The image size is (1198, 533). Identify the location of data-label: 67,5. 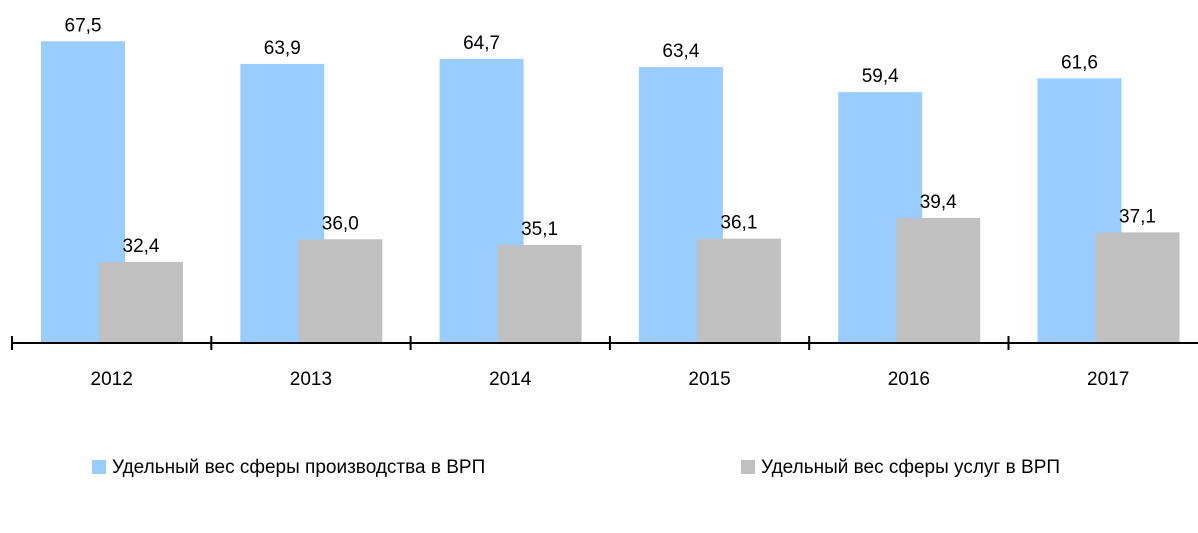
(83, 25).